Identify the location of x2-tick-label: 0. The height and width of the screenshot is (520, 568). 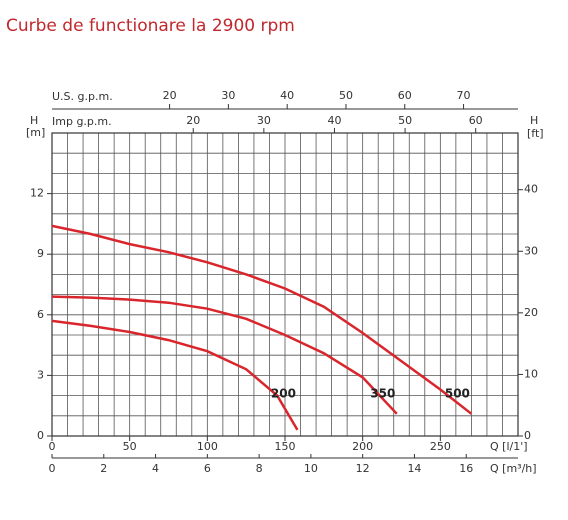
(52, 468).